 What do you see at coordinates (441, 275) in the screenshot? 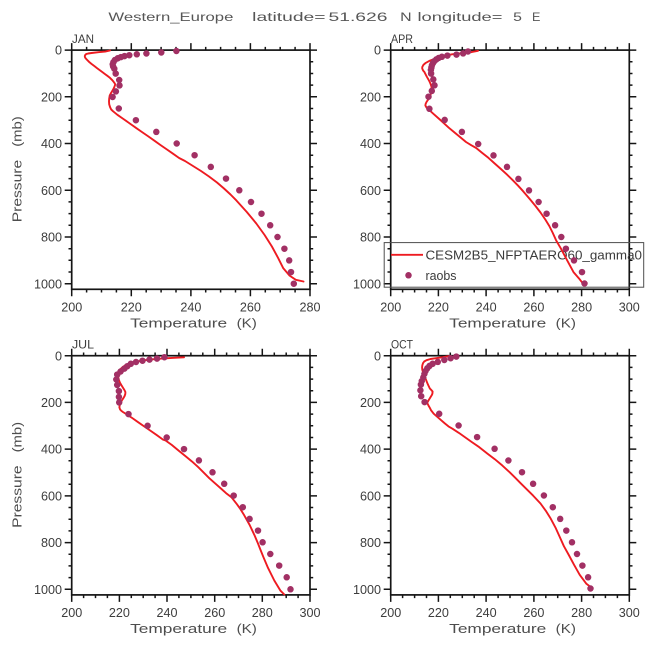
I see `svg-text: raobs` at bounding box center [441, 275].